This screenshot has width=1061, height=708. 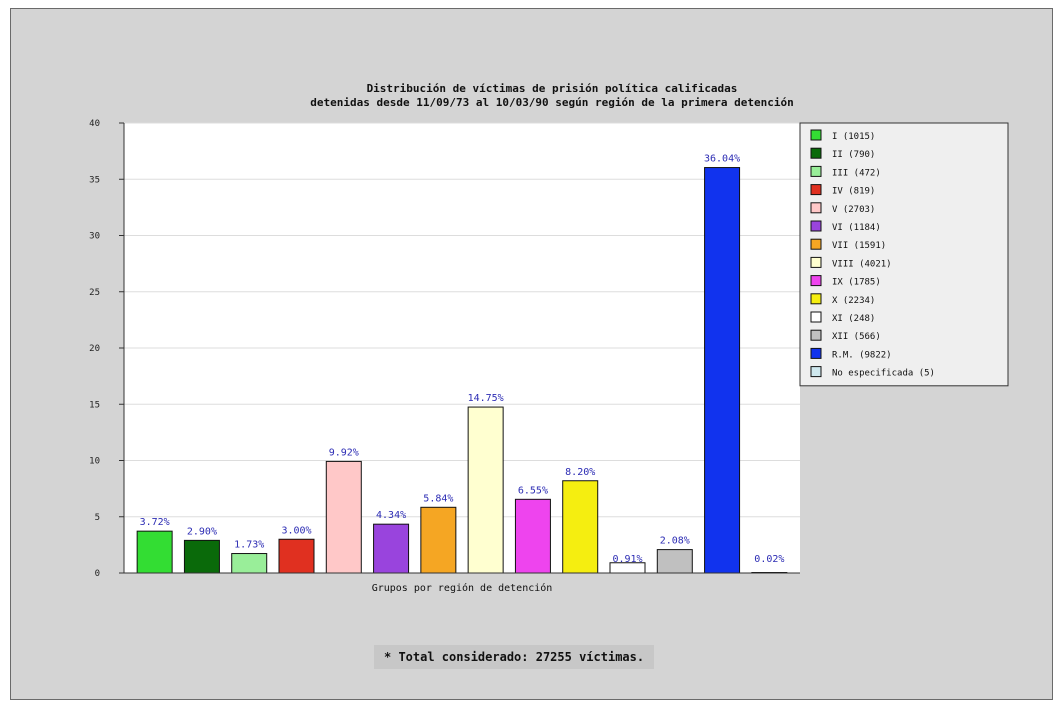 I want to click on y-tick-label: 25, so click(x=94, y=293).